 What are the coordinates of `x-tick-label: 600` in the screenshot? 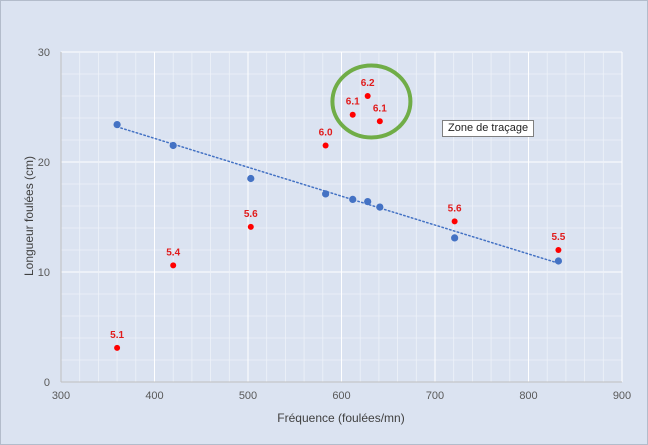 It's located at (341, 396).